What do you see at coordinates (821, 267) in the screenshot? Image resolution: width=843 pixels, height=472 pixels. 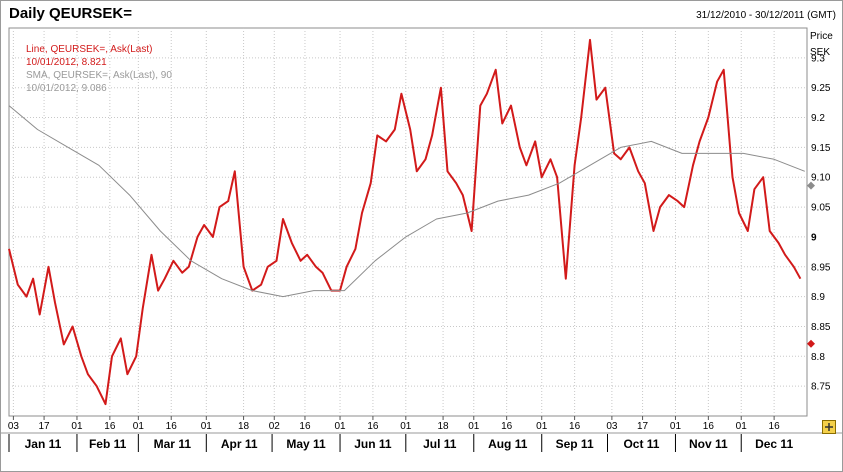 I see `y-tick-label: 8.95` at bounding box center [821, 267].